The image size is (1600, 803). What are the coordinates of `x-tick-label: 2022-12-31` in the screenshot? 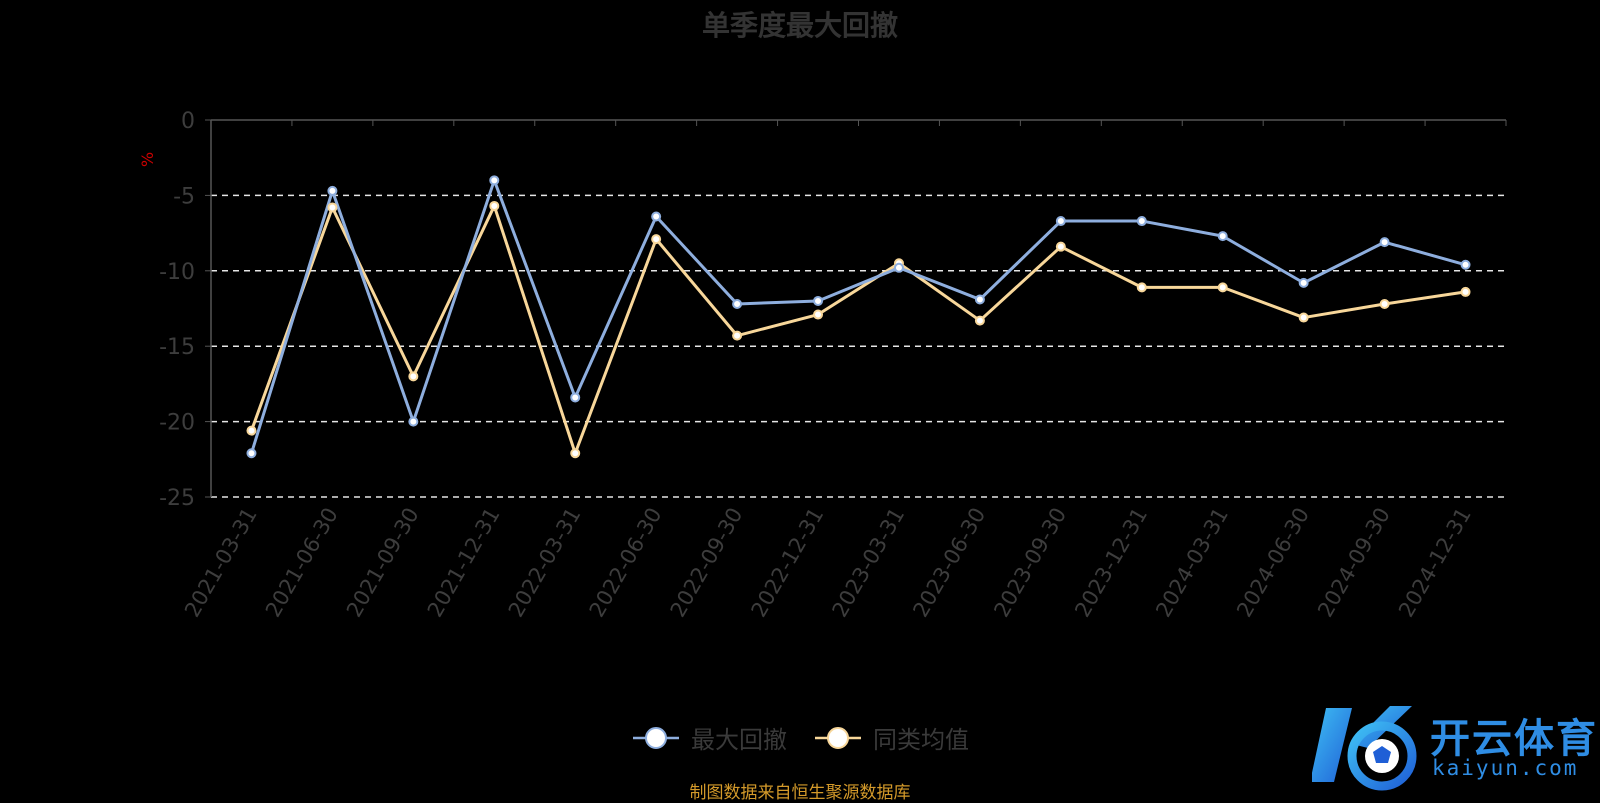 It's located at (788, 563).